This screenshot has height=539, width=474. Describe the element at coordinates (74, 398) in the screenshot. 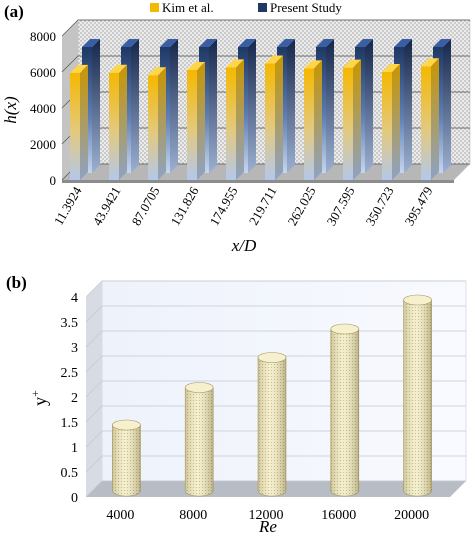

I see `y-tick-label-b: 2` at that location.